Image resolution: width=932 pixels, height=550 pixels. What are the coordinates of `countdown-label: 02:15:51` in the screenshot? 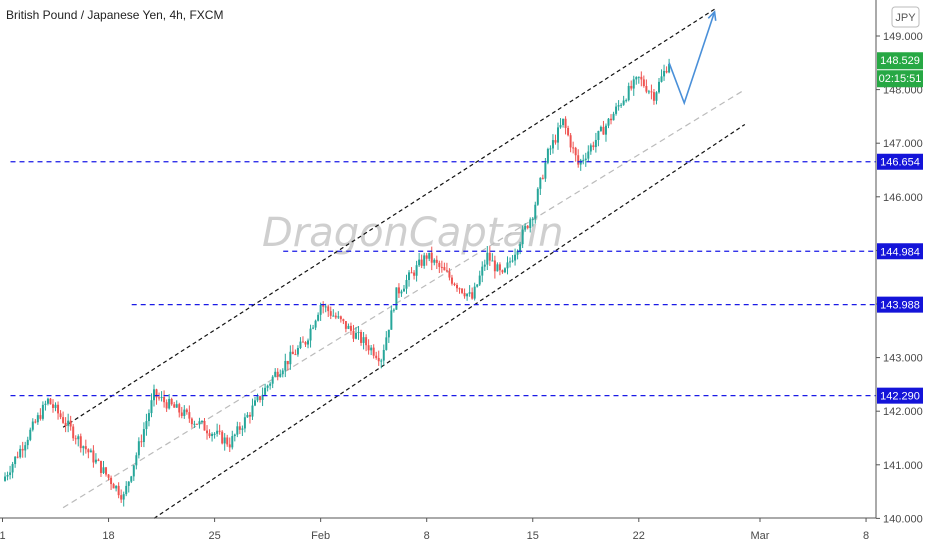 It's located at (900, 79).